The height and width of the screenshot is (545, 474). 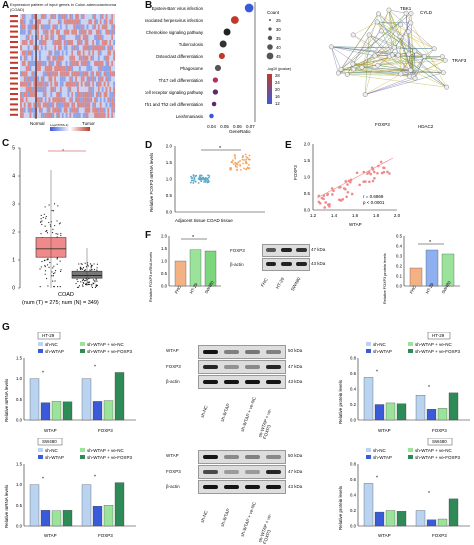 I want to click on panel-f-mrna-ylabel: Relative FOXP3 mRNA levels, so click(x=151, y=277).